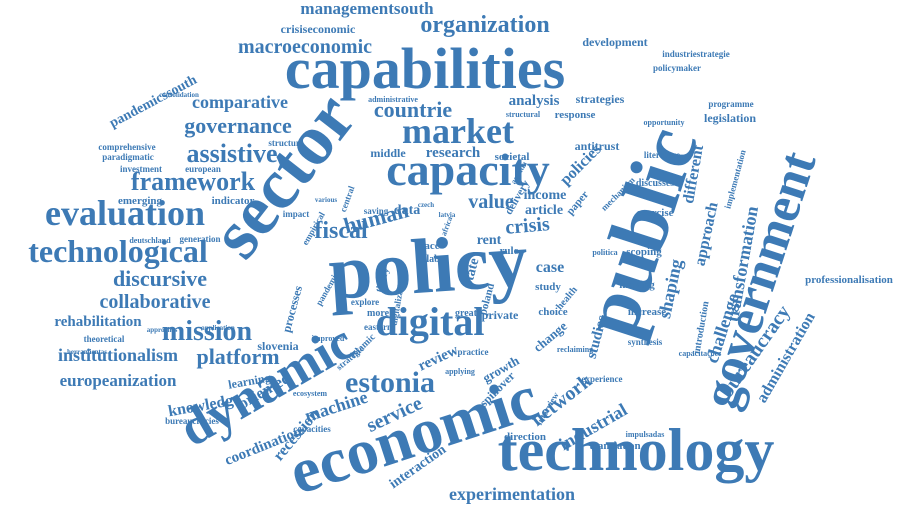 The width and height of the screenshot is (900, 518). Describe the element at coordinates (534, 101) in the screenshot. I see `cloud-word: analysis` at that location.